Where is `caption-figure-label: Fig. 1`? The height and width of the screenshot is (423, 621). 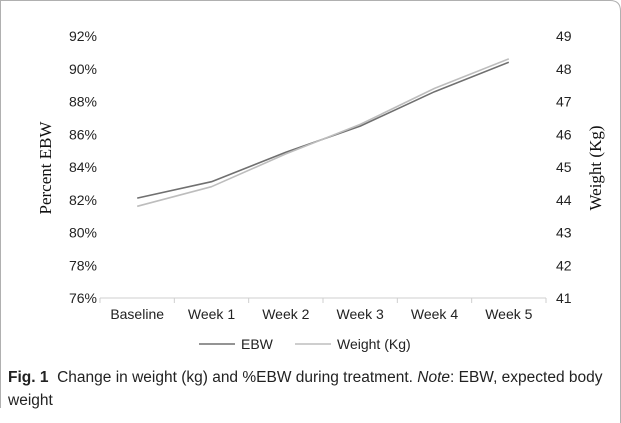 caption-figure-label: Fig. 1 is located at coordinates (28, 377).